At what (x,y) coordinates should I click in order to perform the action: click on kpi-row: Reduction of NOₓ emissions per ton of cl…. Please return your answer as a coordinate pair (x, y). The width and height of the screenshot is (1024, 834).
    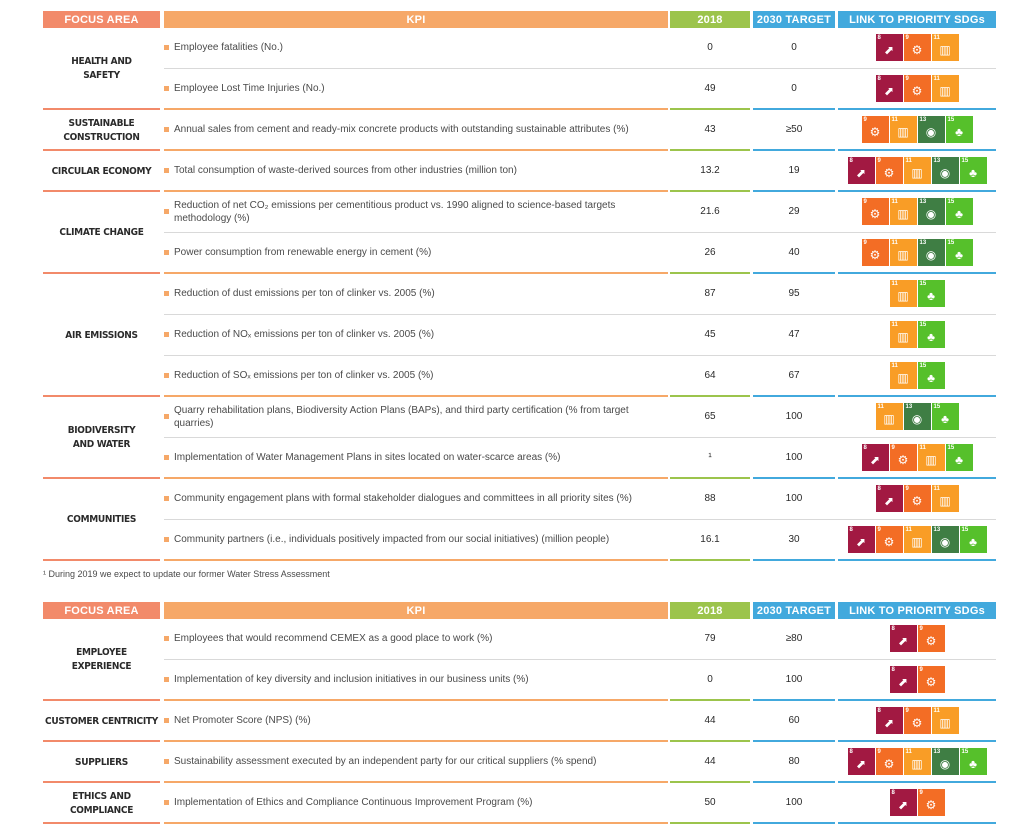
    Looking at the image, I should click on (580, 335).